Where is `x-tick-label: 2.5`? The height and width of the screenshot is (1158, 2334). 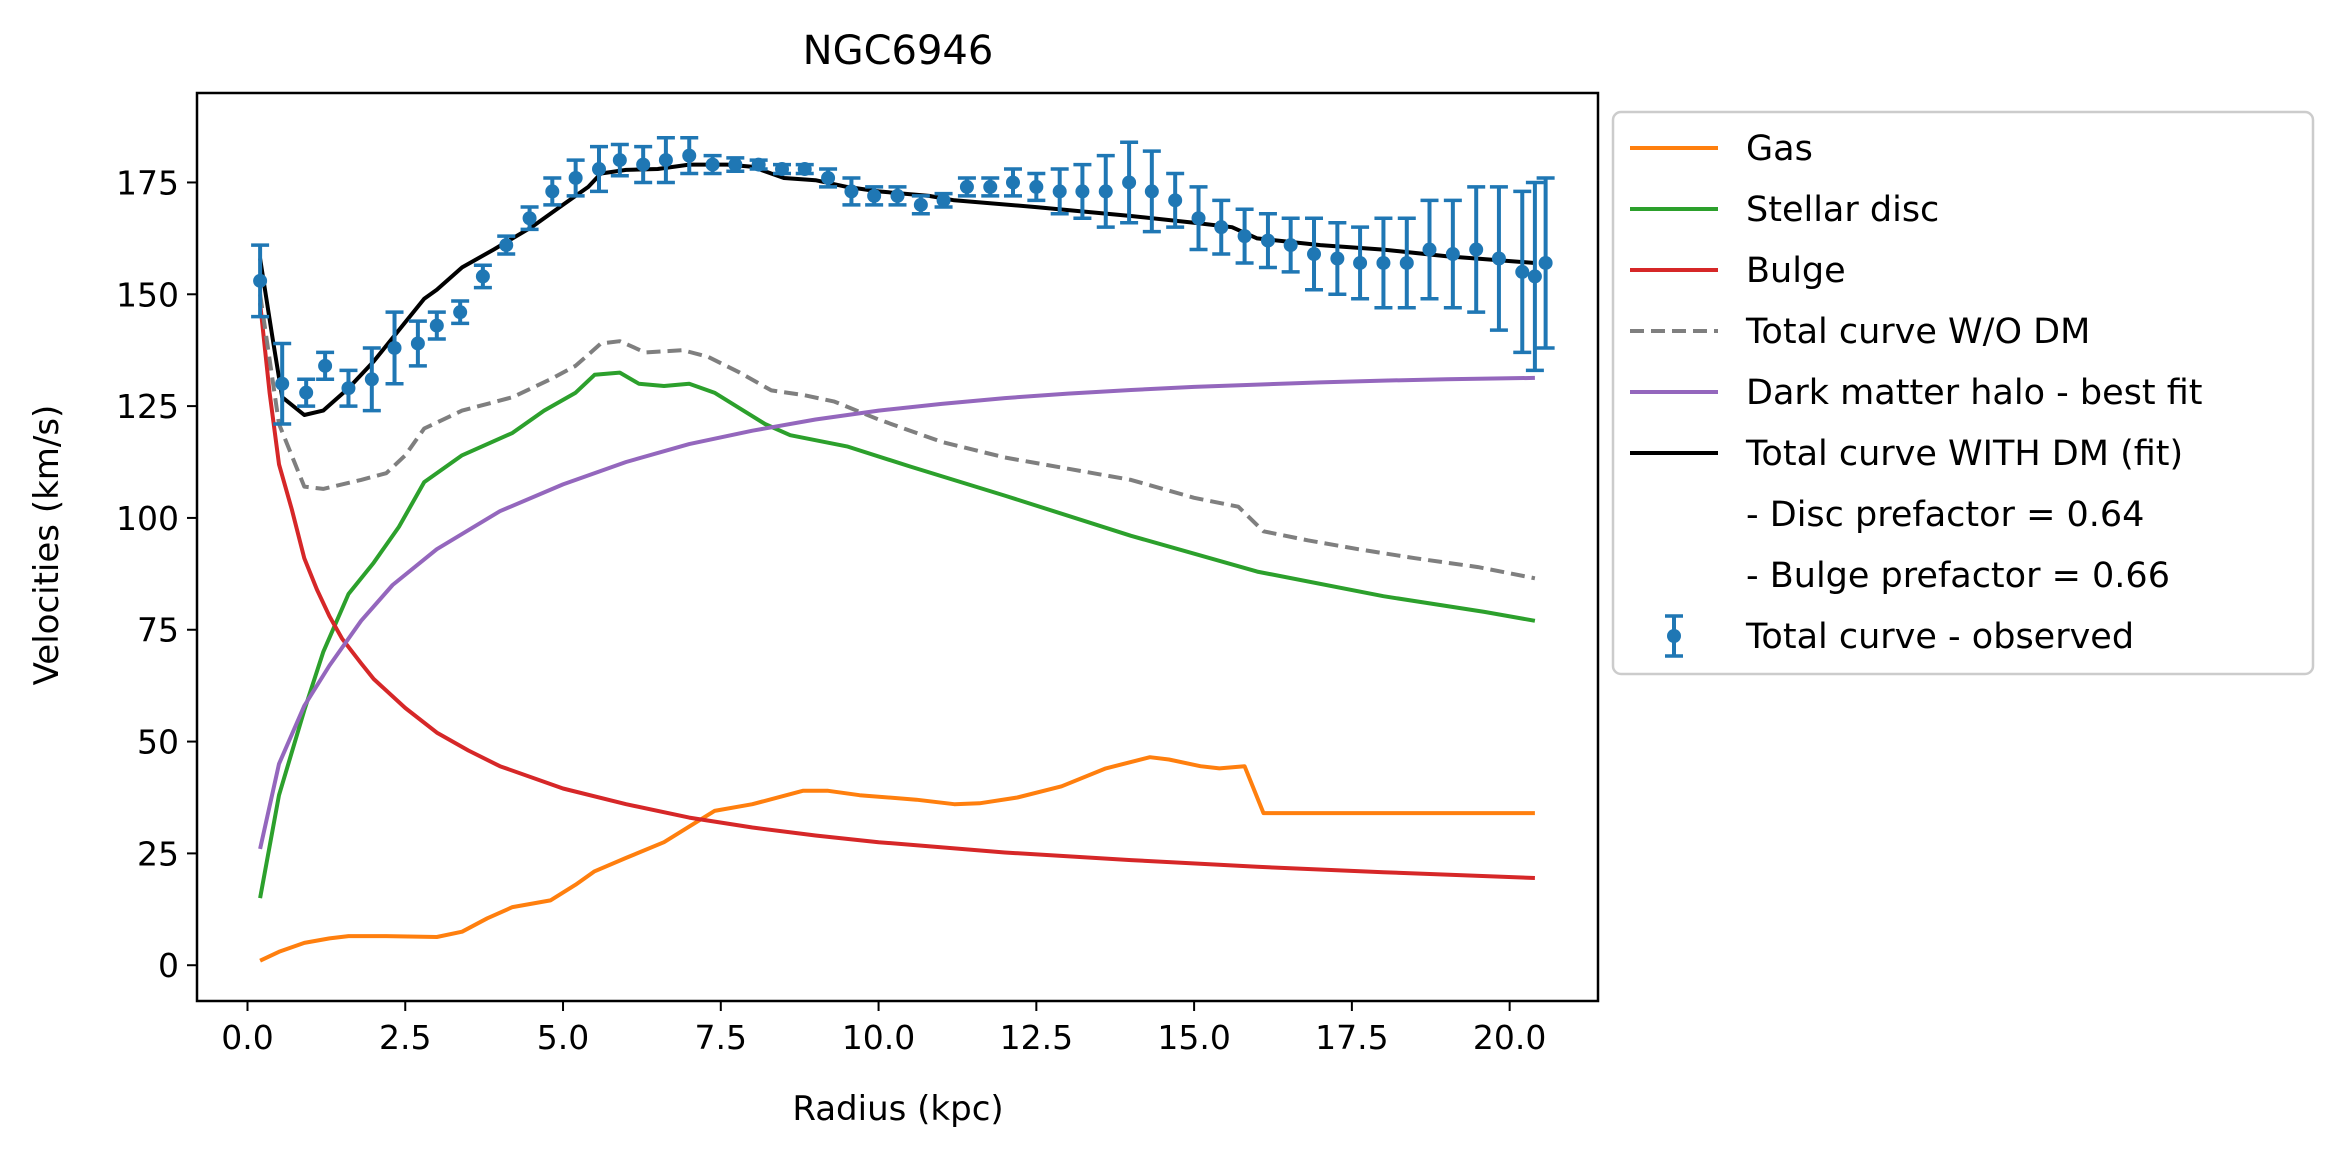 x-tick-label: 2.5 is located at coordinates (405, 1037).